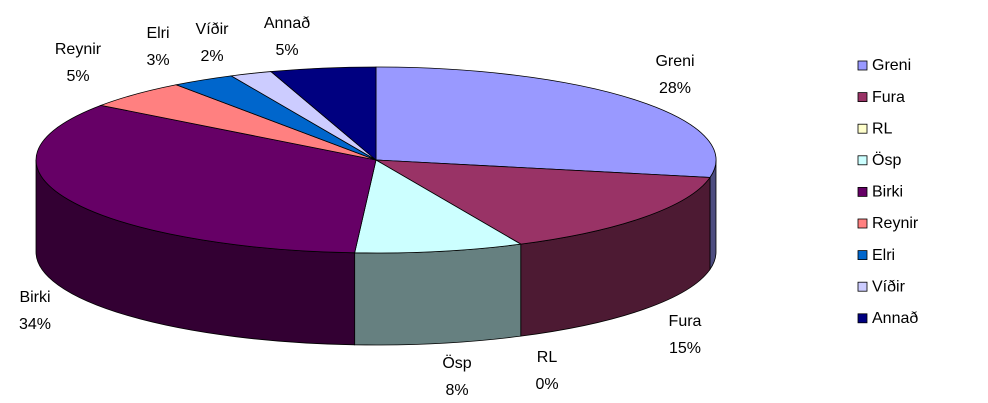 This screenshot has height=403, width=988. What do you see at coordinates (456, 390) in the screenshot?
I see `slice-label-value: 8%` at bounding box center [456, 390].